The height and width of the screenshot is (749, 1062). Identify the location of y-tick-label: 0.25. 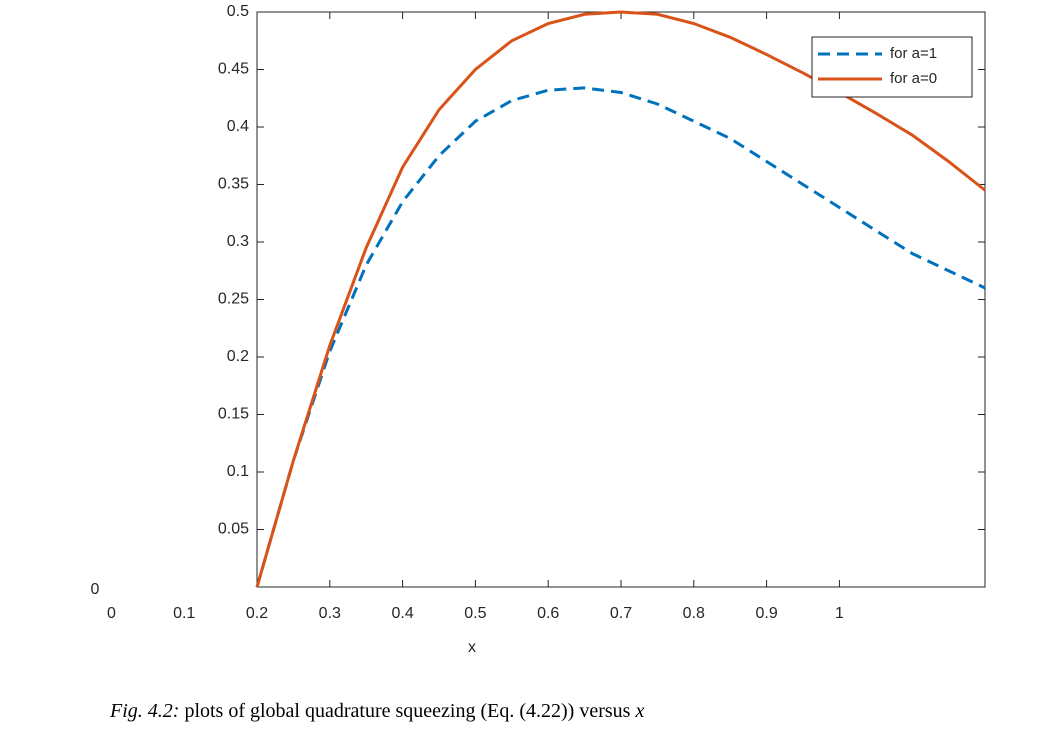
(233, 299).